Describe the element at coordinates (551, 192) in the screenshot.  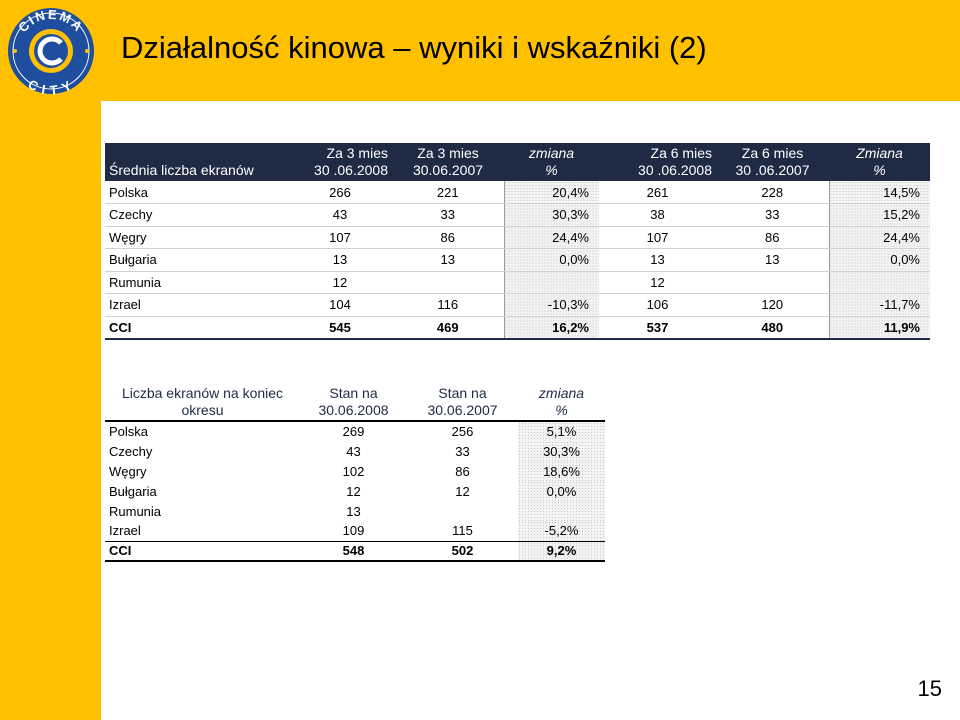
I see `change-cell: 20,4%` at that location.